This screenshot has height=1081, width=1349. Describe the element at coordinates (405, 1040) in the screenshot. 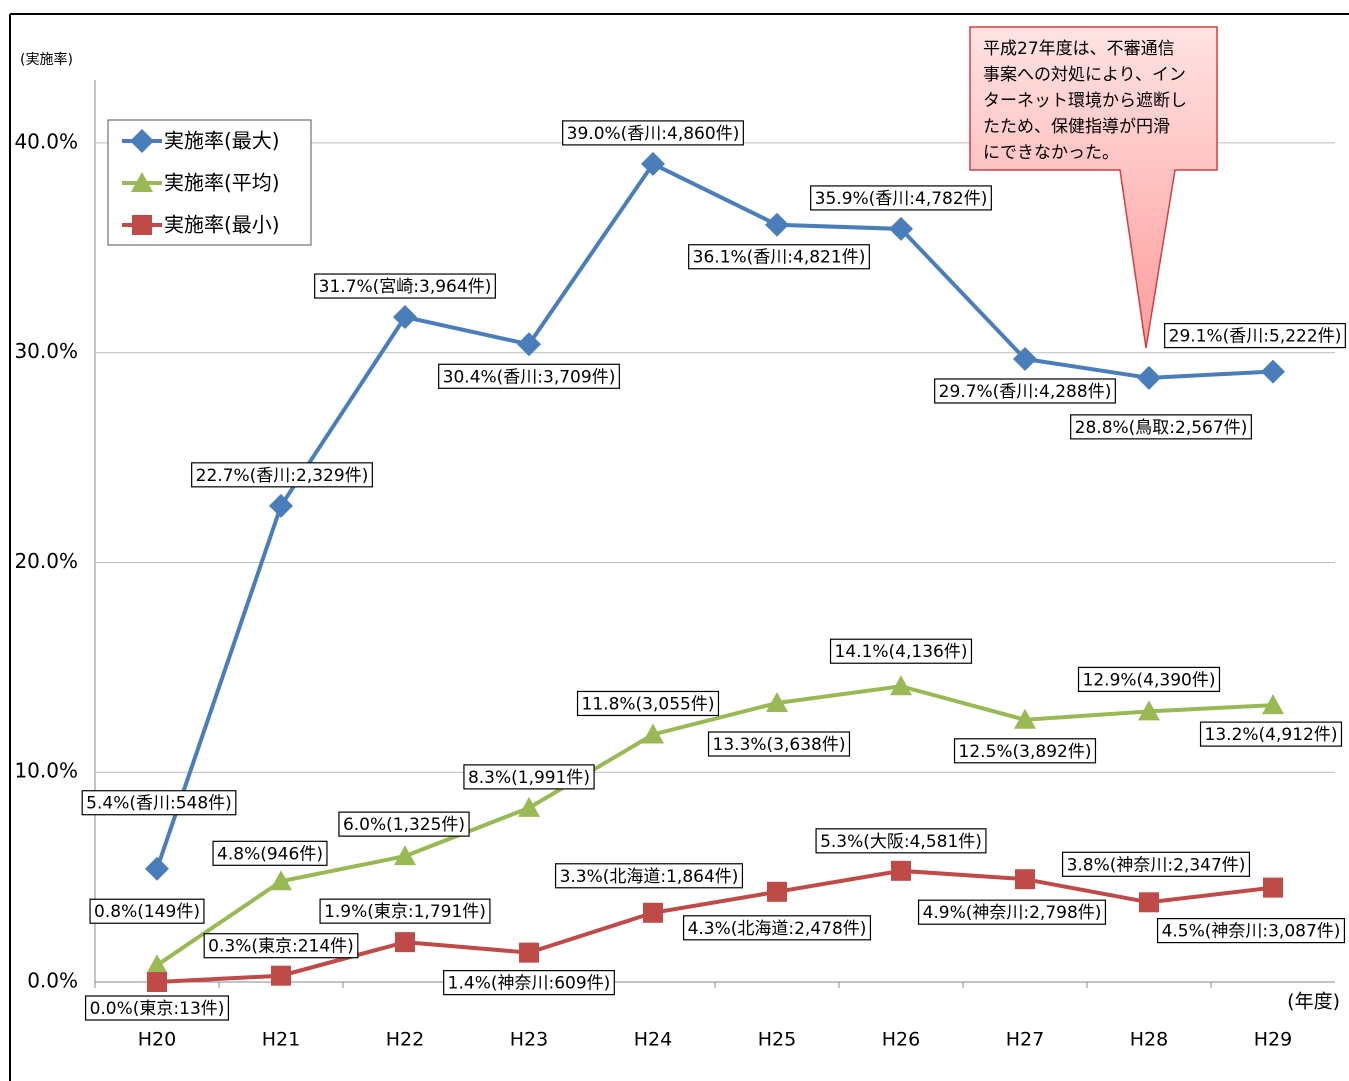

I see `x-tick-label: H22` at that location.